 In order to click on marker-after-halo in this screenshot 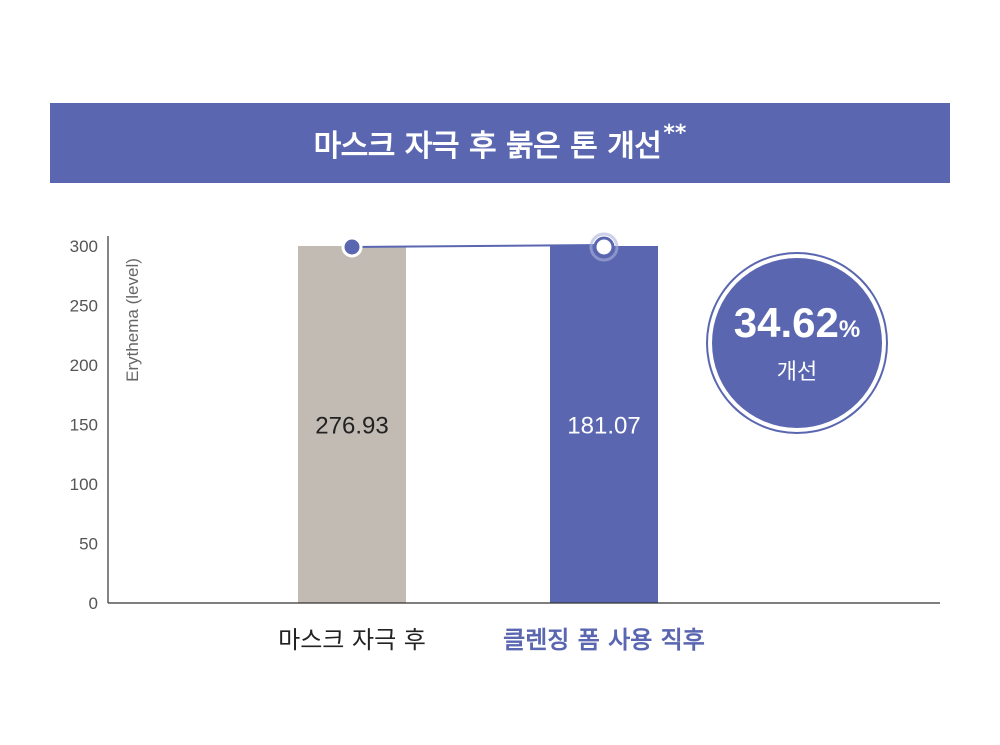, I will do `click(604, 247)`.